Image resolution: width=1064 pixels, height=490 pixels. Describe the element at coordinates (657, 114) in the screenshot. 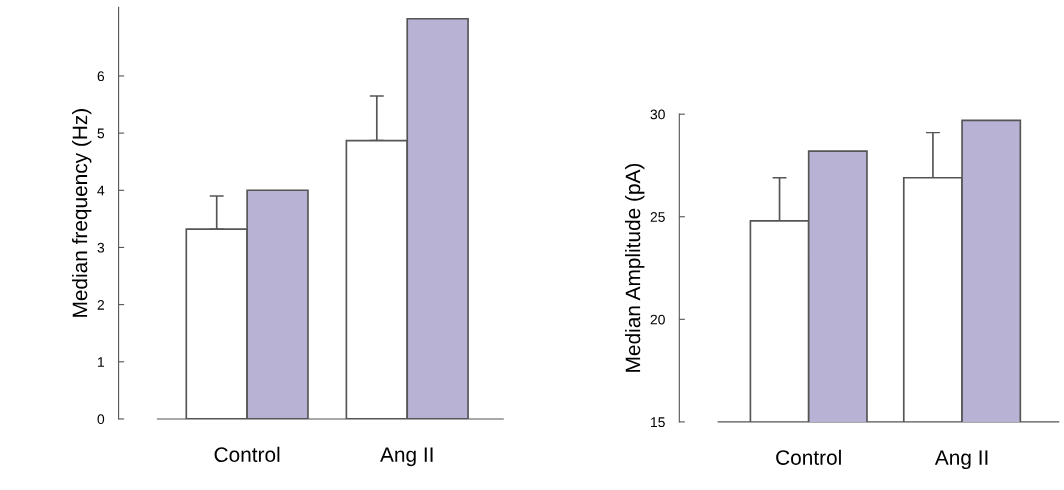

I see `y-tick-label: 30` at that location.